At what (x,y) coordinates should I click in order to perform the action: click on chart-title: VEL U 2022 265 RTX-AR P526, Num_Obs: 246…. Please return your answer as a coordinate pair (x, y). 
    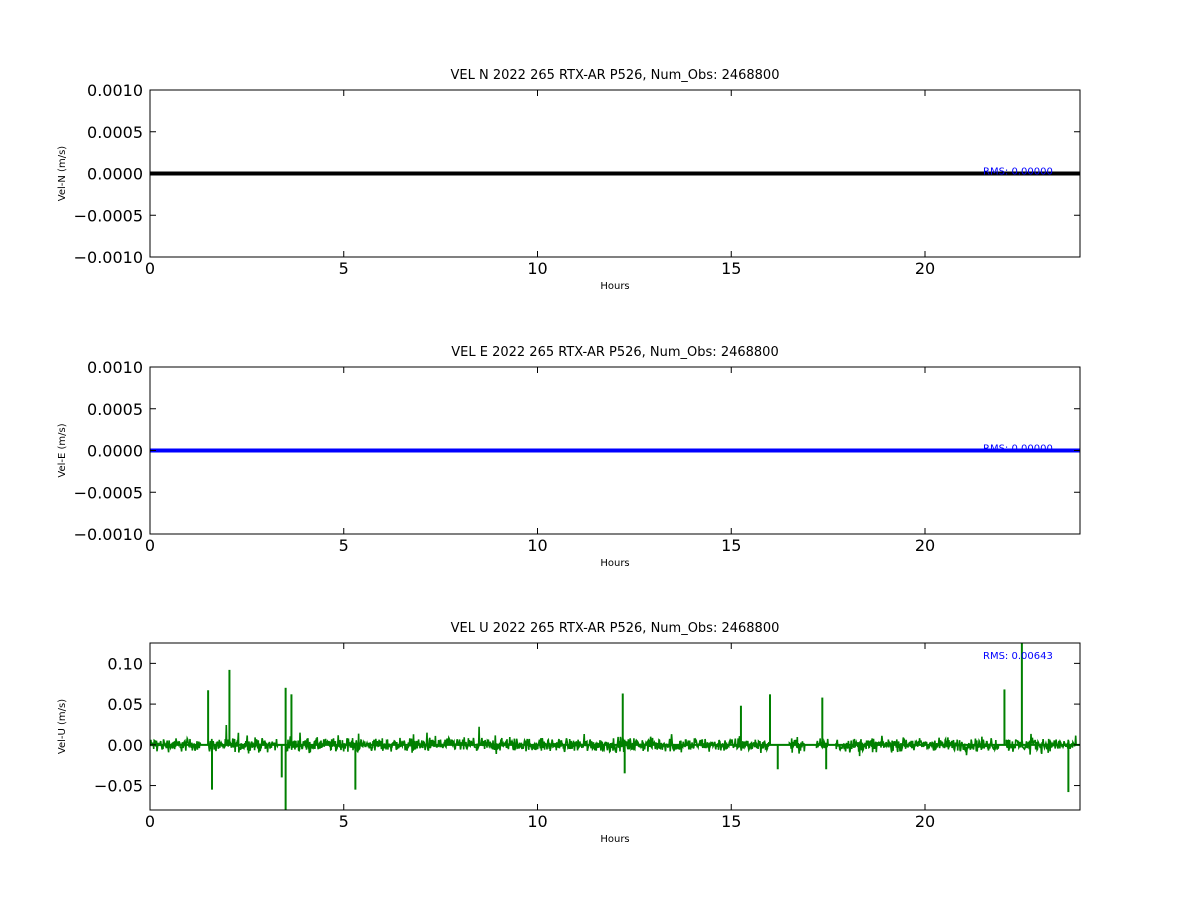
    Looking at the image, I should click on (615, 628).